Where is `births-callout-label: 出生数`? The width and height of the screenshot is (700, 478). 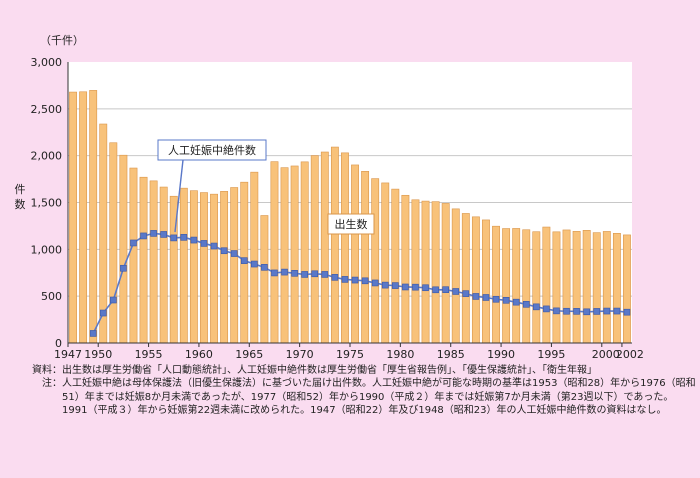
births-callout-label: 出生数 is located at coordinates (351, 224).